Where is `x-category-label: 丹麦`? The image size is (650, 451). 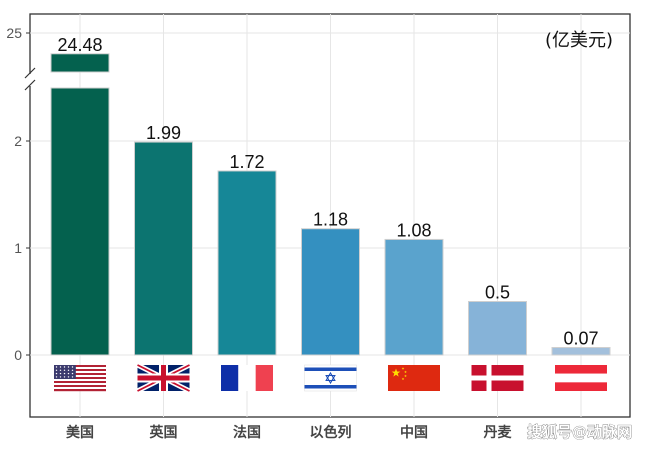
x-category-label: 丹麦 is located at coordinates (498, 432).